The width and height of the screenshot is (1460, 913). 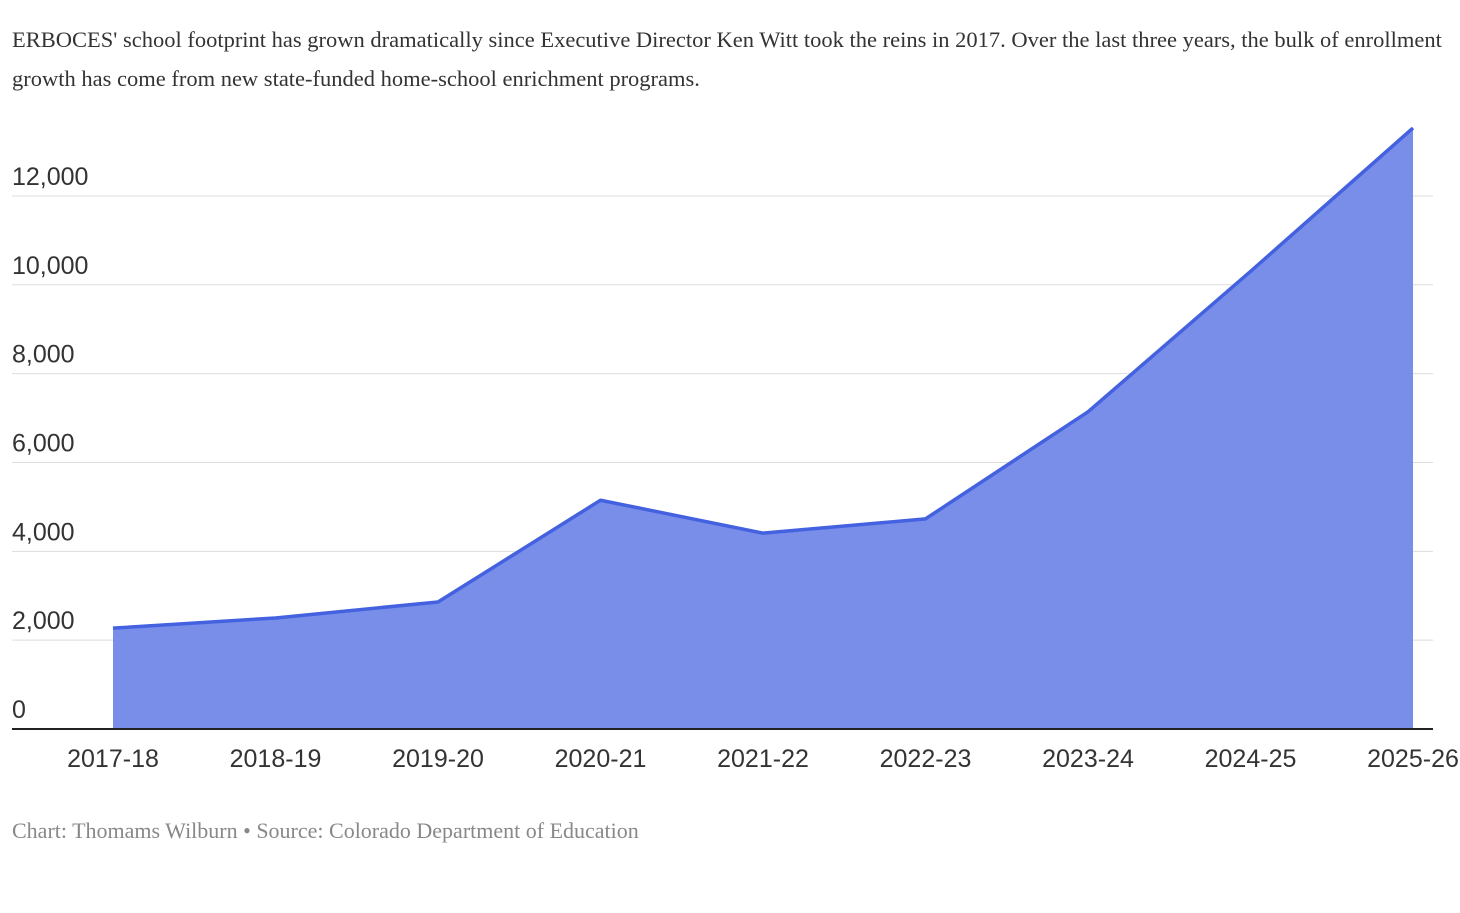 I want to click on y-tick-label: 8,000, so click(x=43, y=355).